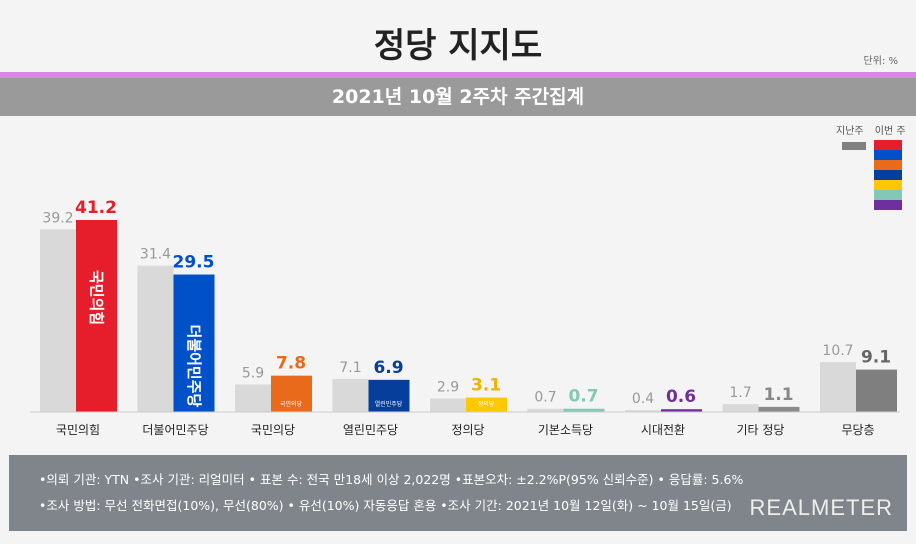  I want to click on value-label-prev: 31.4, so click(155, 255).